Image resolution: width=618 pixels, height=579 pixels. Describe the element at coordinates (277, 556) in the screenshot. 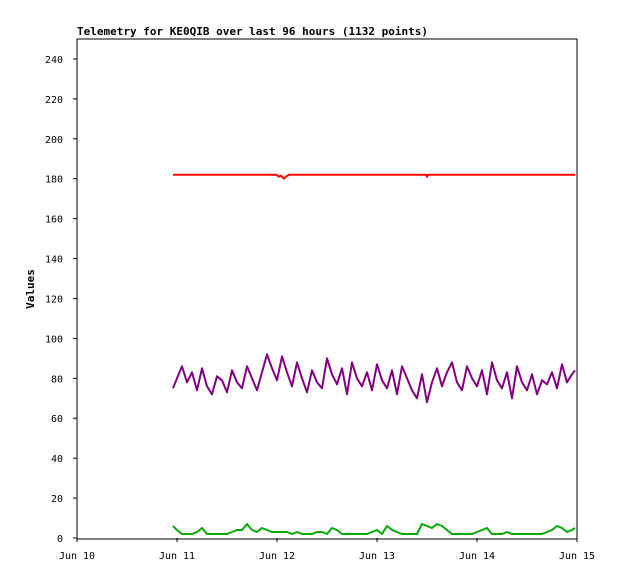

I see `x-tick-label: Jun 12` at that location.